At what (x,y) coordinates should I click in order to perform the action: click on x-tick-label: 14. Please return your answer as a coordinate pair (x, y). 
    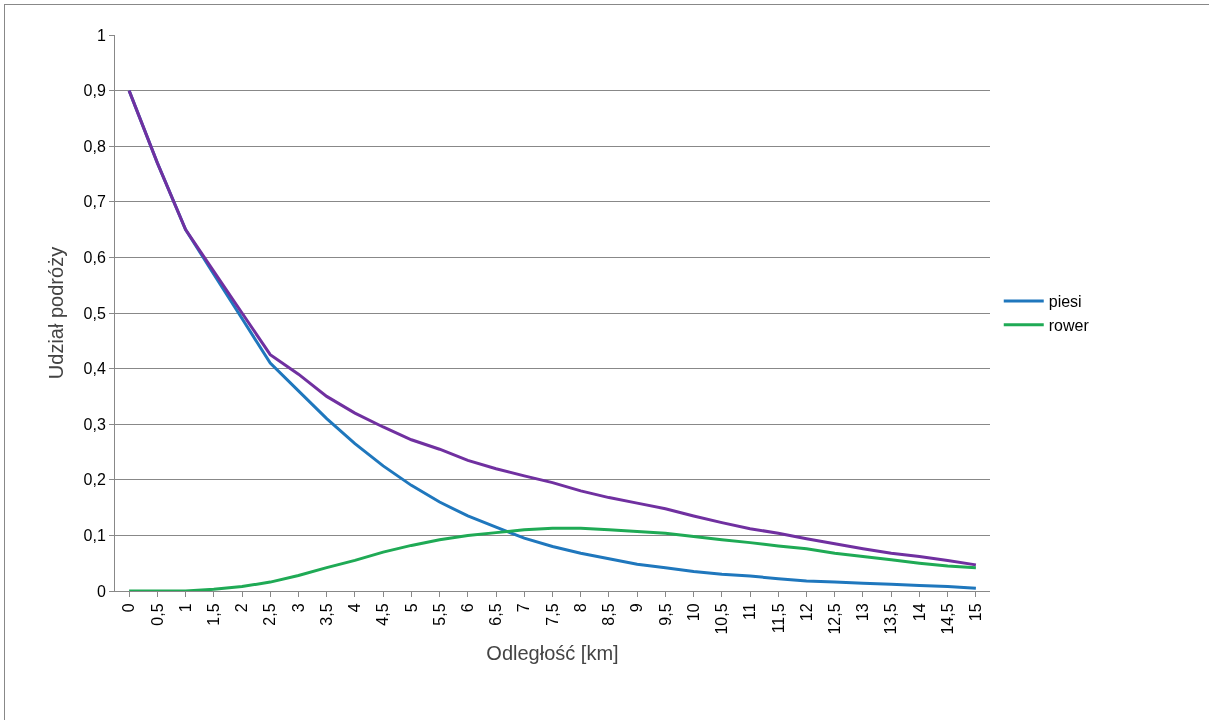
    Looking at the image, I should click on (919, 612).